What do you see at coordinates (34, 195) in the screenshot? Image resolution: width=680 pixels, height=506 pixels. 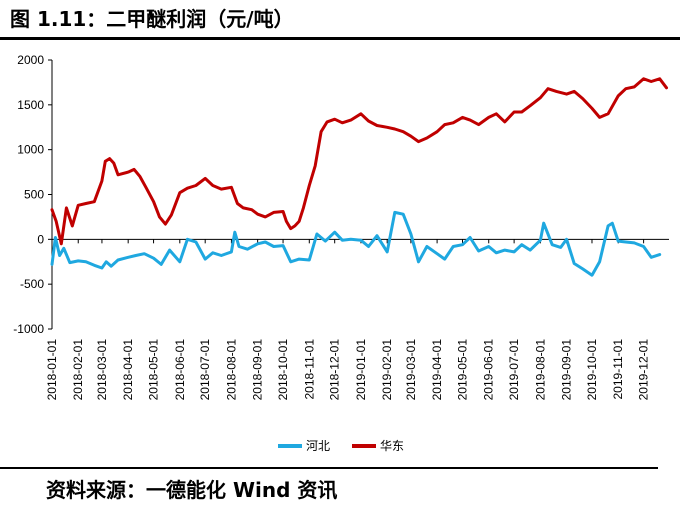 I see `y-tick-label: 500` at bounding box center [34, 195].